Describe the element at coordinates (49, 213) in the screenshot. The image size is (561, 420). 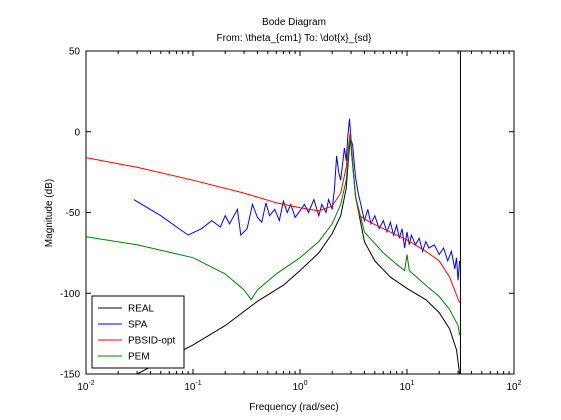
I see `y-axis-label: Magnitude (dB)` at that location.